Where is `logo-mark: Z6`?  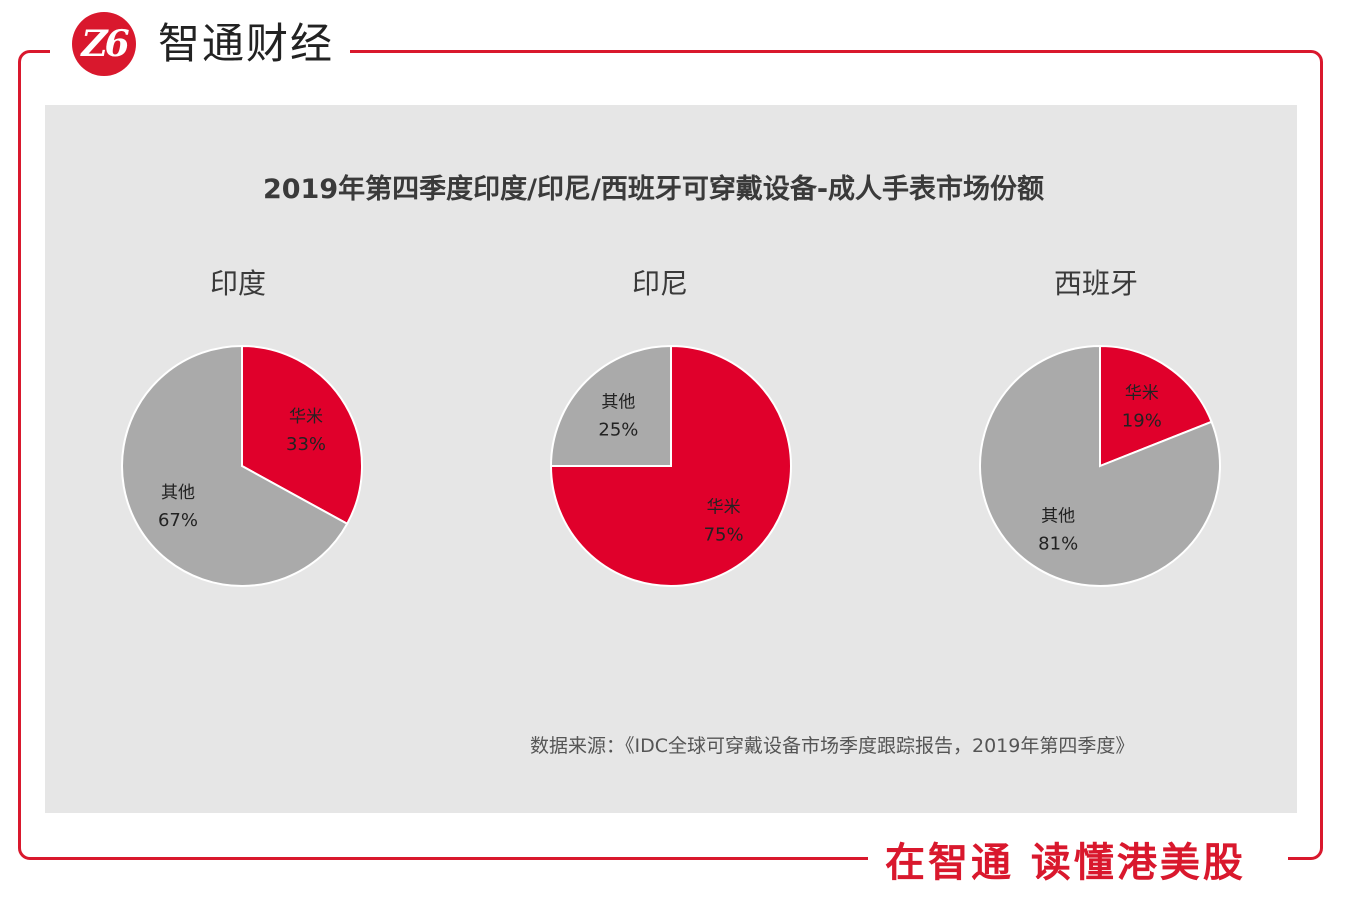 logo-mark: Z6 is located at coordinates (104, 44).